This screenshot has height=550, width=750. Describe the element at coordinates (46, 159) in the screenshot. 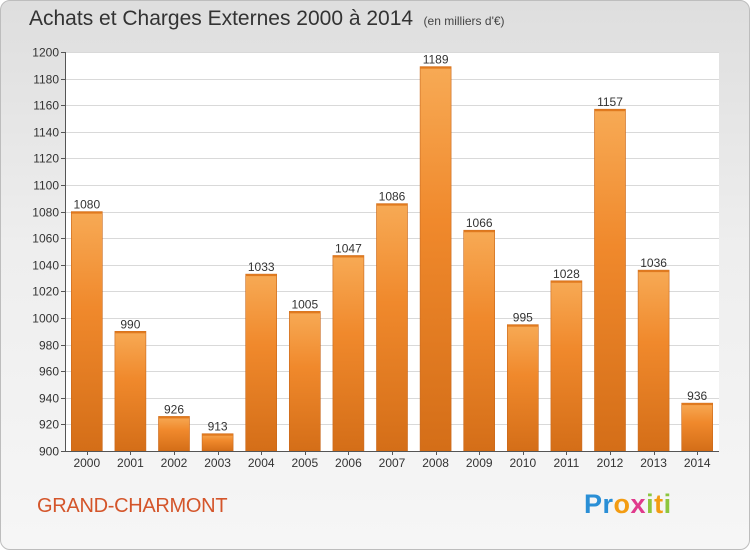

I see `y-tick-label: 1120` at that location.